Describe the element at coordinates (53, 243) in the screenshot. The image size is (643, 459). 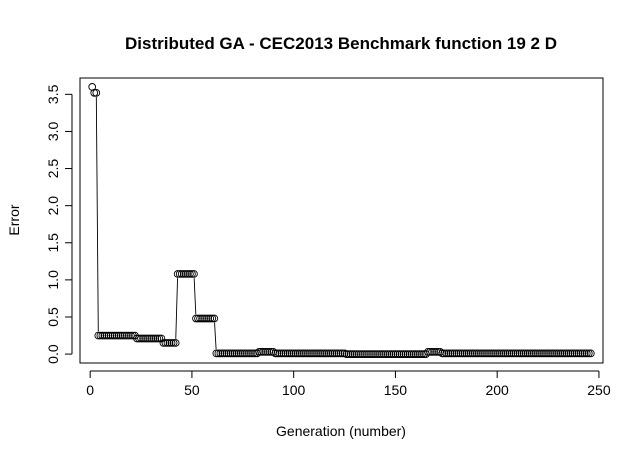
I see `y-tick-label: 1.5` at that location.